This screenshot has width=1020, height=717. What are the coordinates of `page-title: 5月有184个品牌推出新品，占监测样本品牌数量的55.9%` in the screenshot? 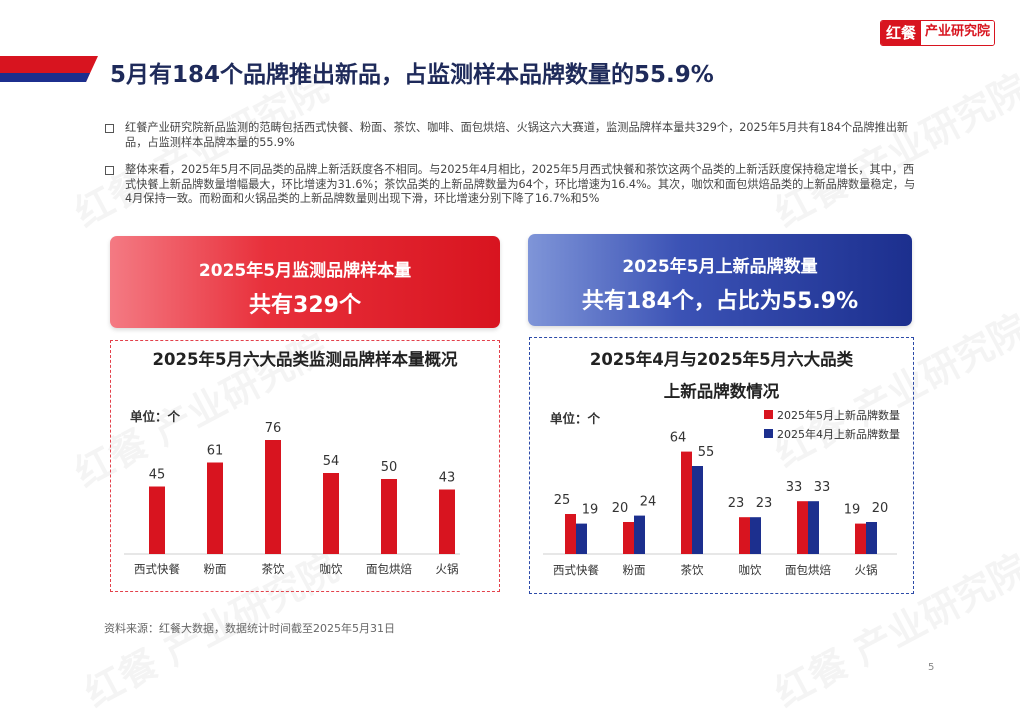 It's located at (412, 75).